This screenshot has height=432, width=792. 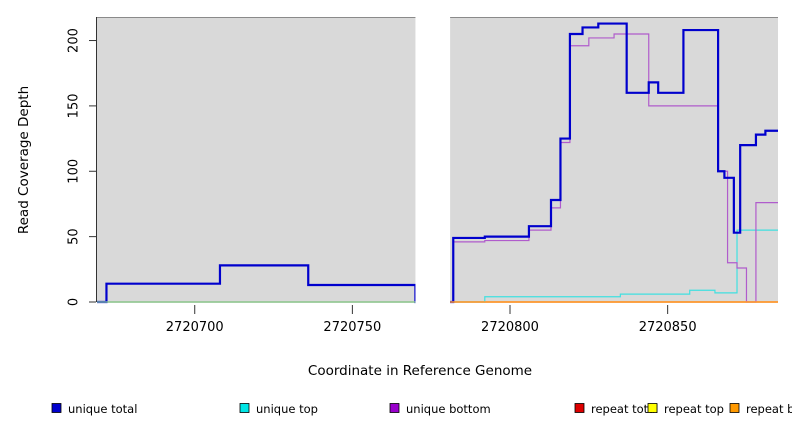 I want to click on y-tick-label: 0, so click(x=74, y=302).